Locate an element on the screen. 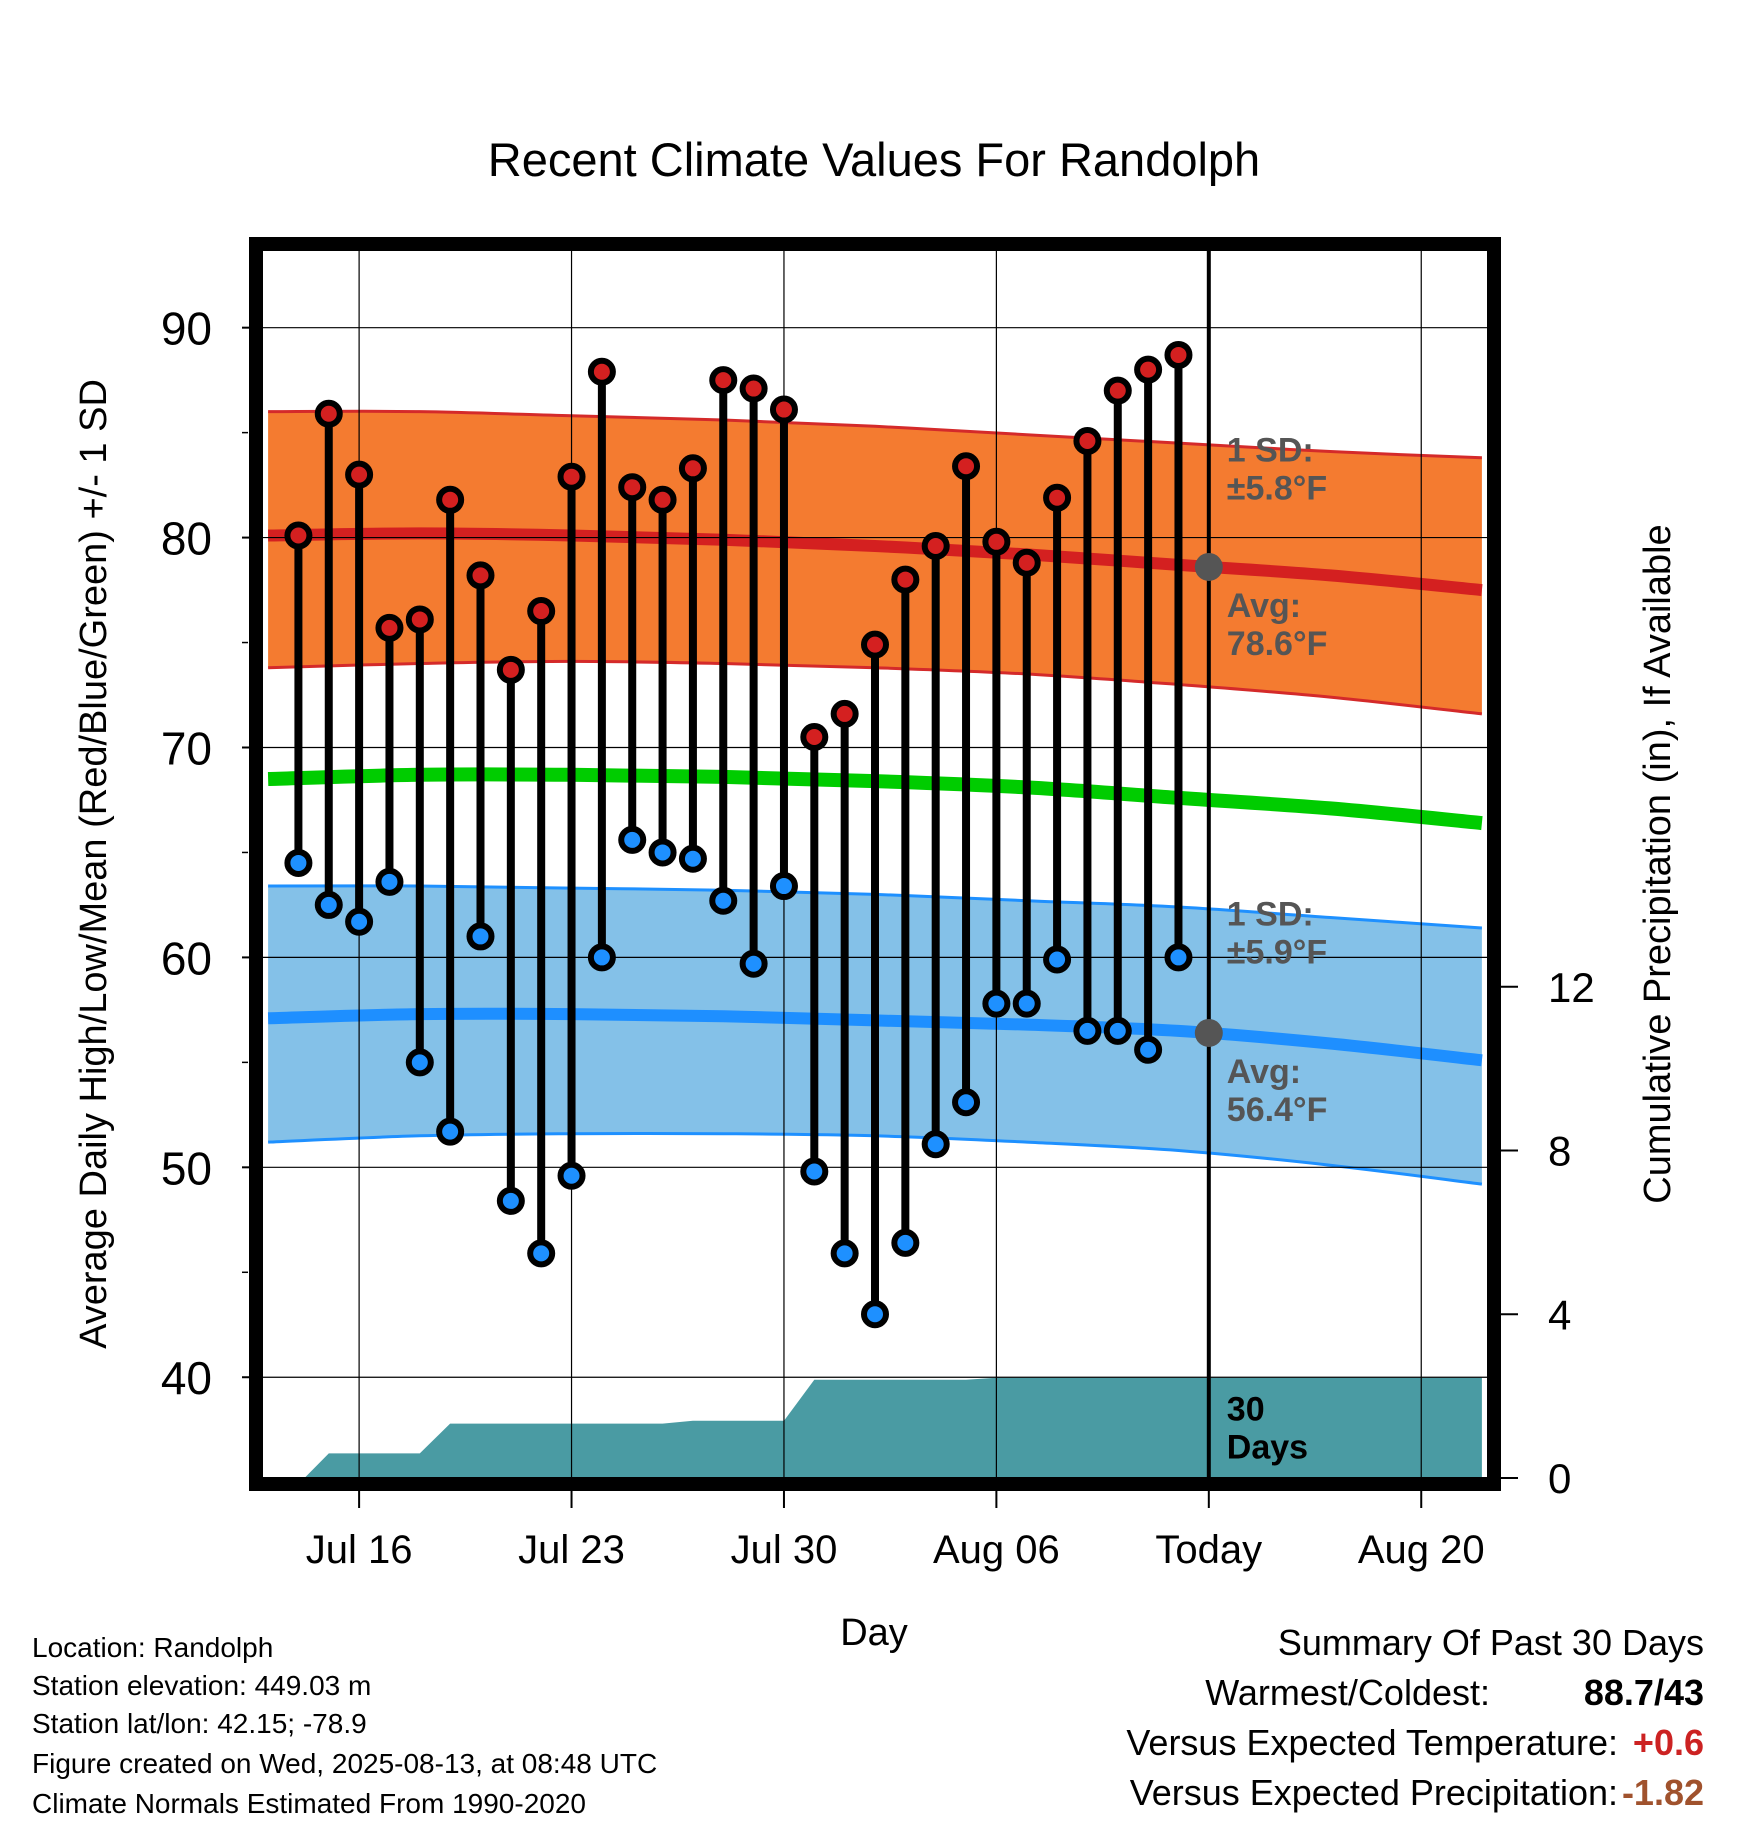 The width and height of the screenshot is (1748, 1828). y2-tick-label: 4 is located at coordinates (1559, 1314).